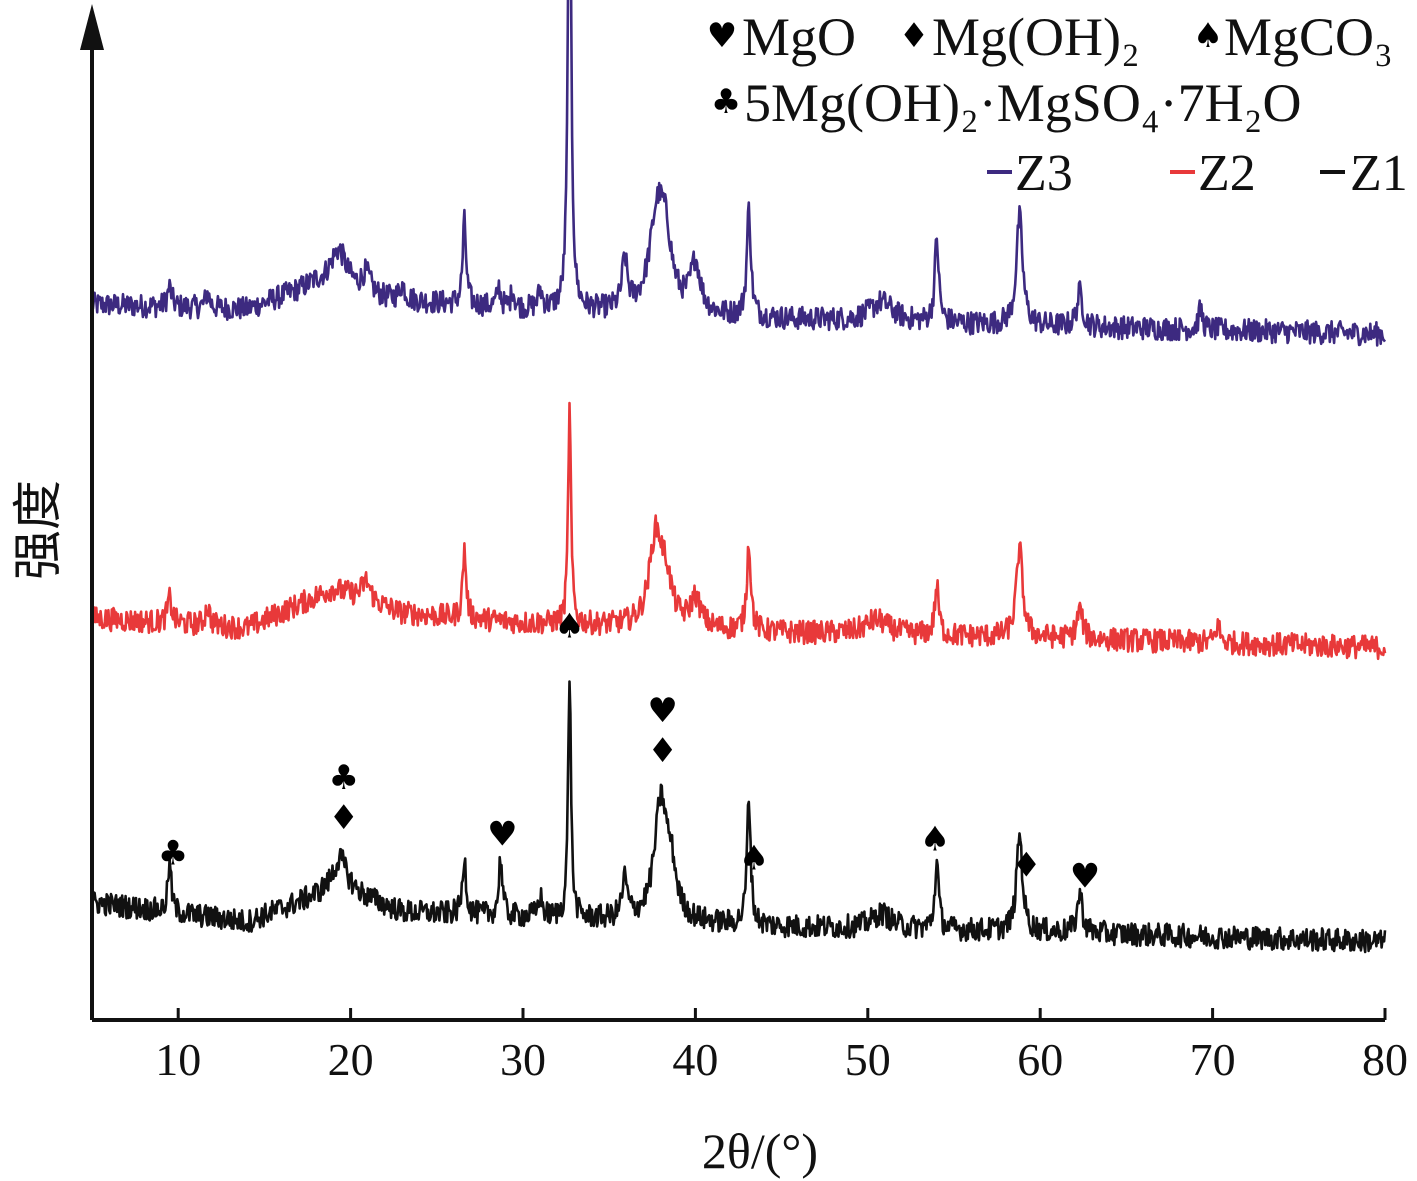  What do you see at coordinates (1227, 173) in the screenshot?
I see `legend-z2-label: Z2` at bounding box center [1227, 173].